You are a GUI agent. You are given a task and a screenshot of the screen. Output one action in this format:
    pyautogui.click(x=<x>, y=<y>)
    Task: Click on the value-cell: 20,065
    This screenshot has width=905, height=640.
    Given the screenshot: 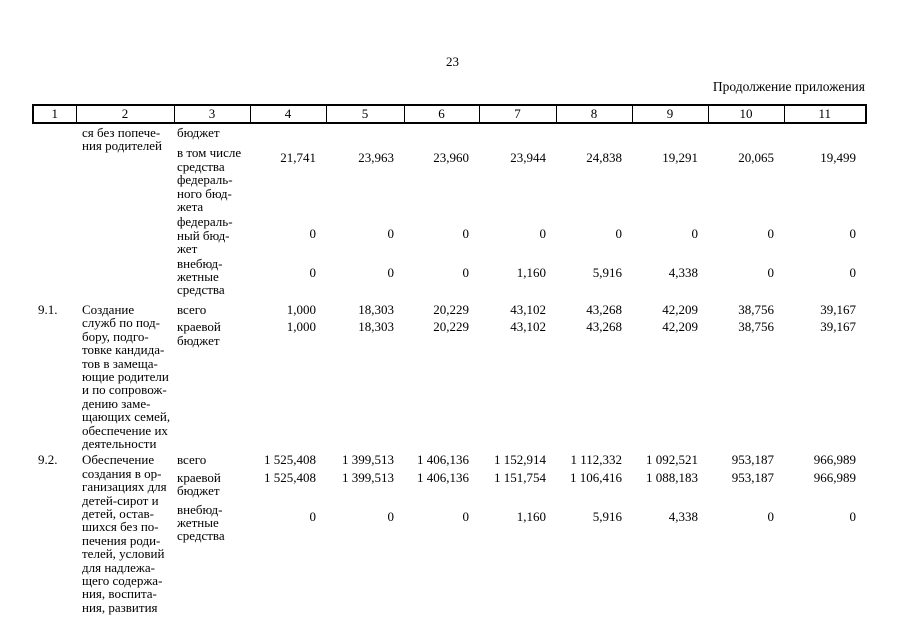 What is the action you would take?
    pyautogui.click(x=756, y=158)
    